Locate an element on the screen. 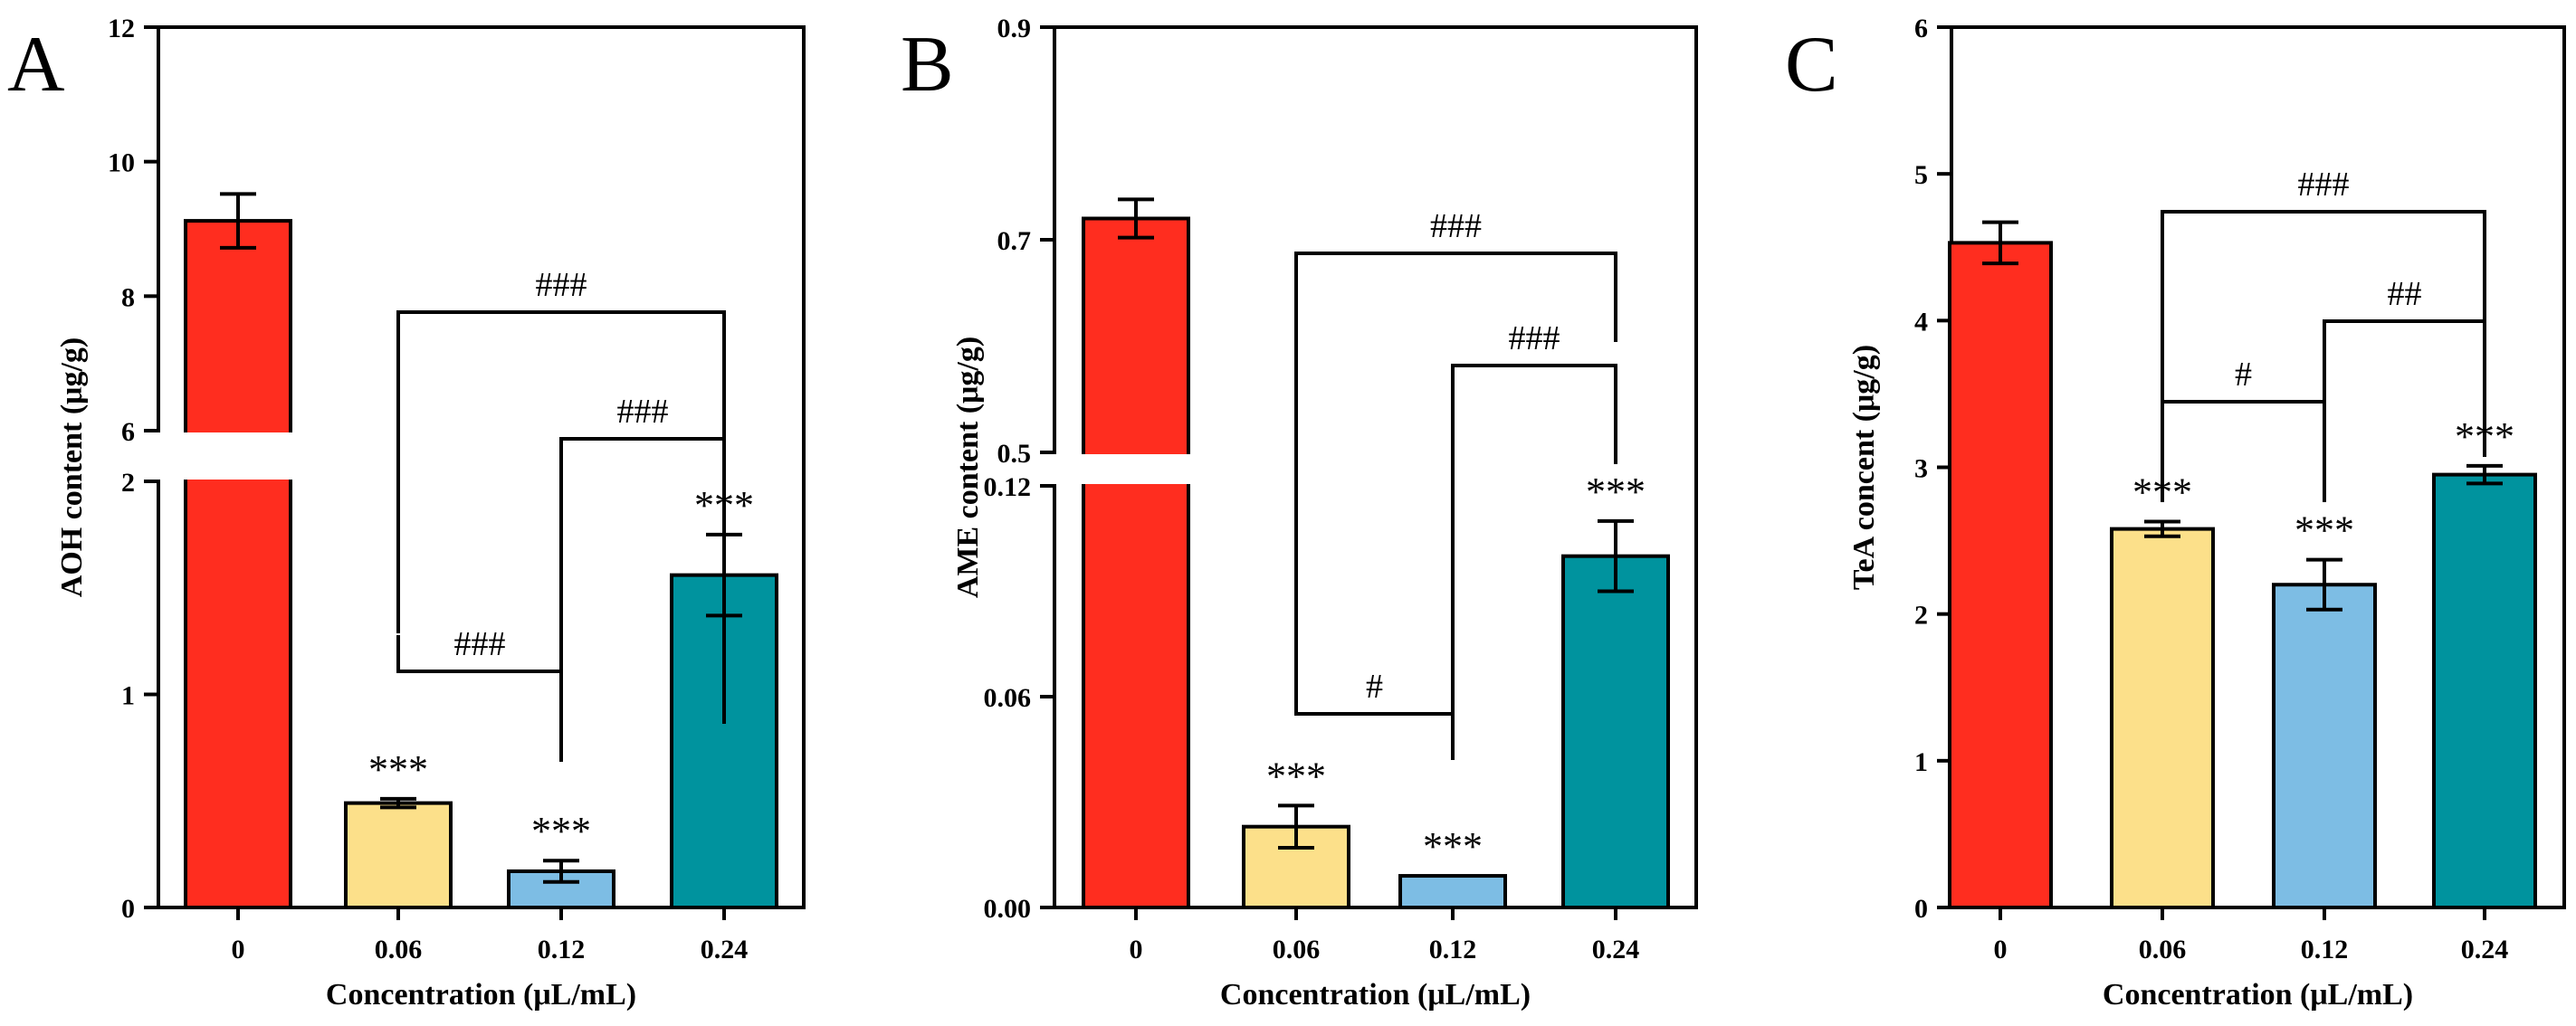 This screenshot has height=1026, width=2576. y-tick-label: 0.00 is located at coordinates (1008, 909).